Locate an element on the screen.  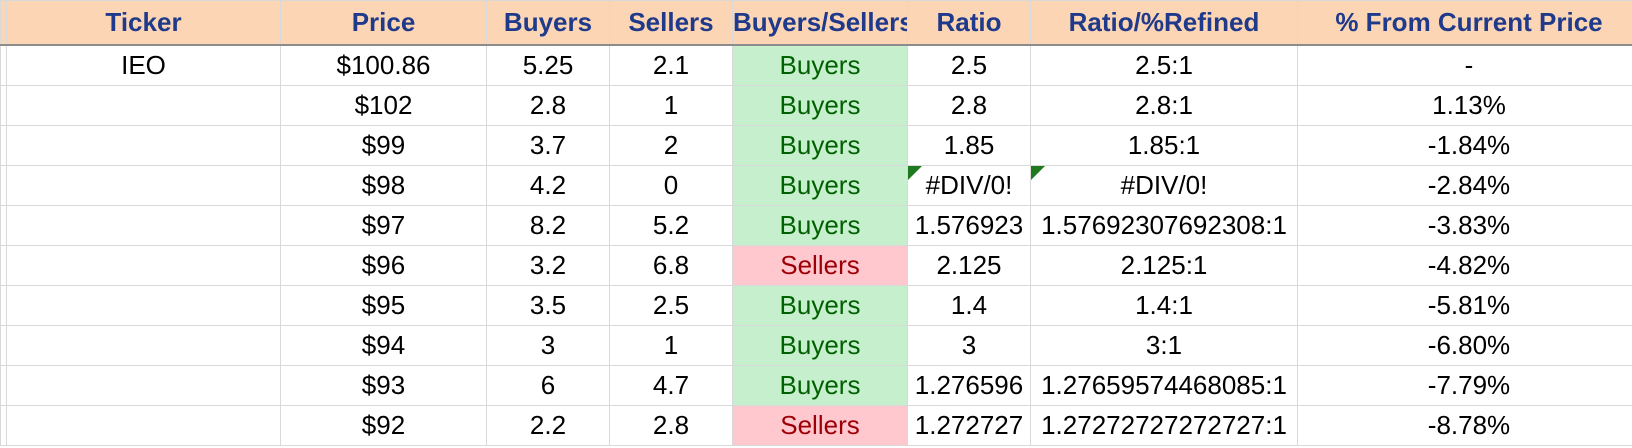
cell-ratio-refined: #DIV/0! is located at coordinates (1164, 185).